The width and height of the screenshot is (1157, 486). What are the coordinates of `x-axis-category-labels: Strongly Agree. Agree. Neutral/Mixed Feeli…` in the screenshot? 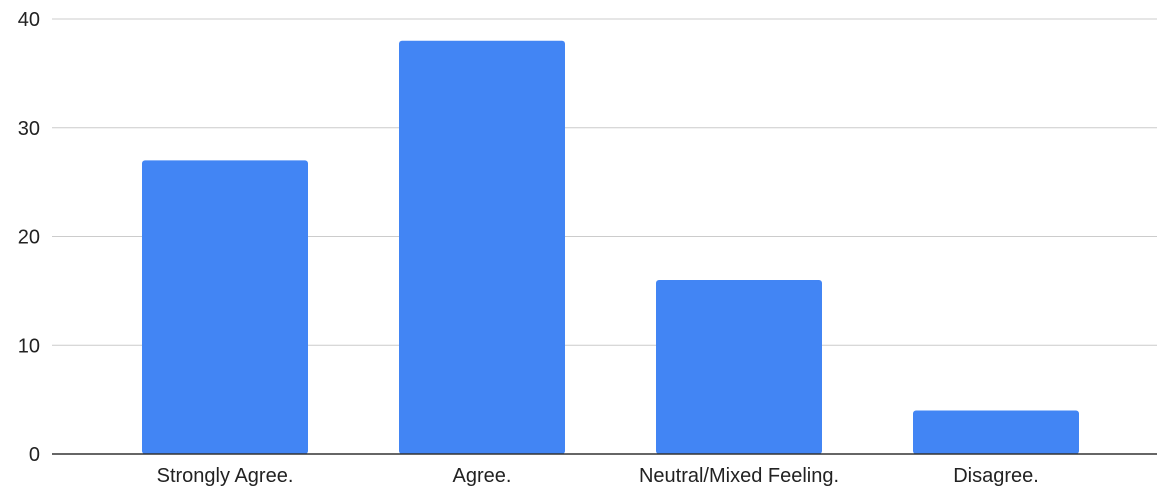 It's located at (598, 475).